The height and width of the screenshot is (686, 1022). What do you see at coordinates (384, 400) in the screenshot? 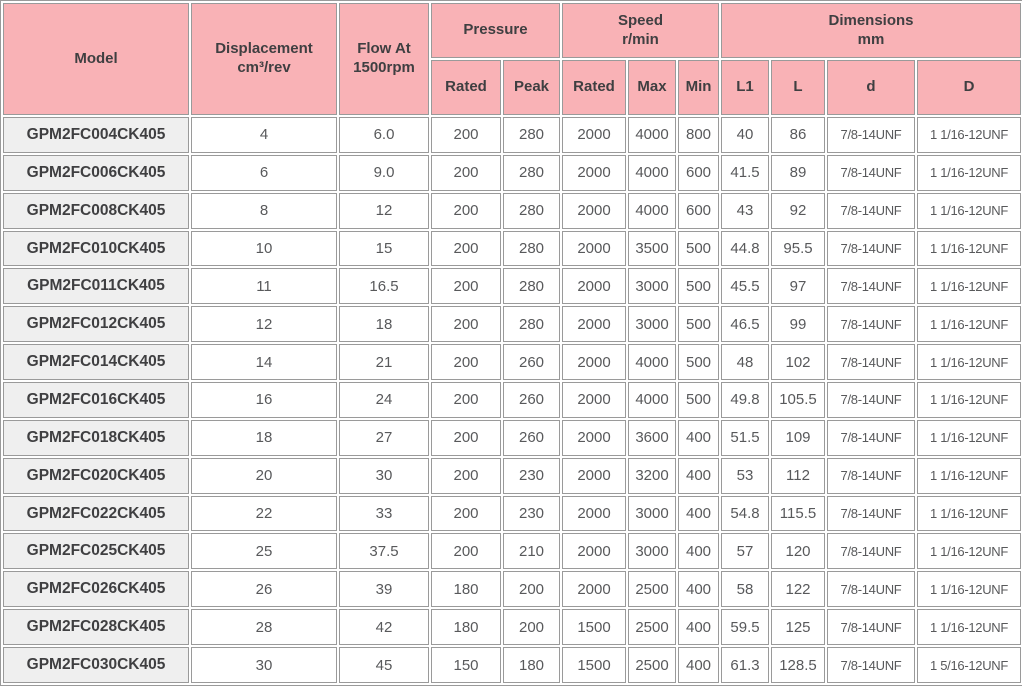
I see `value-cell: 24` at bounding box center [384, 400].